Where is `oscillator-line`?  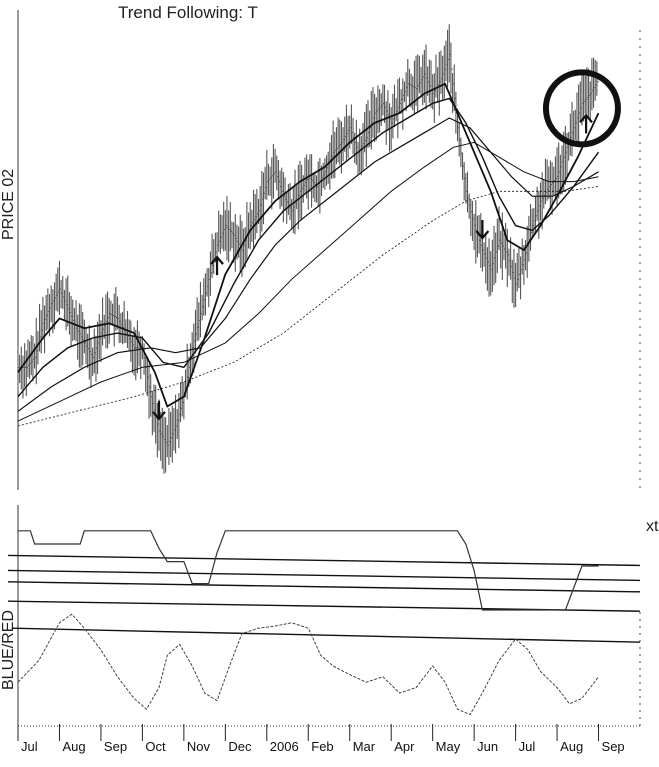 oscillator-line is located at coordinates (308, 664).